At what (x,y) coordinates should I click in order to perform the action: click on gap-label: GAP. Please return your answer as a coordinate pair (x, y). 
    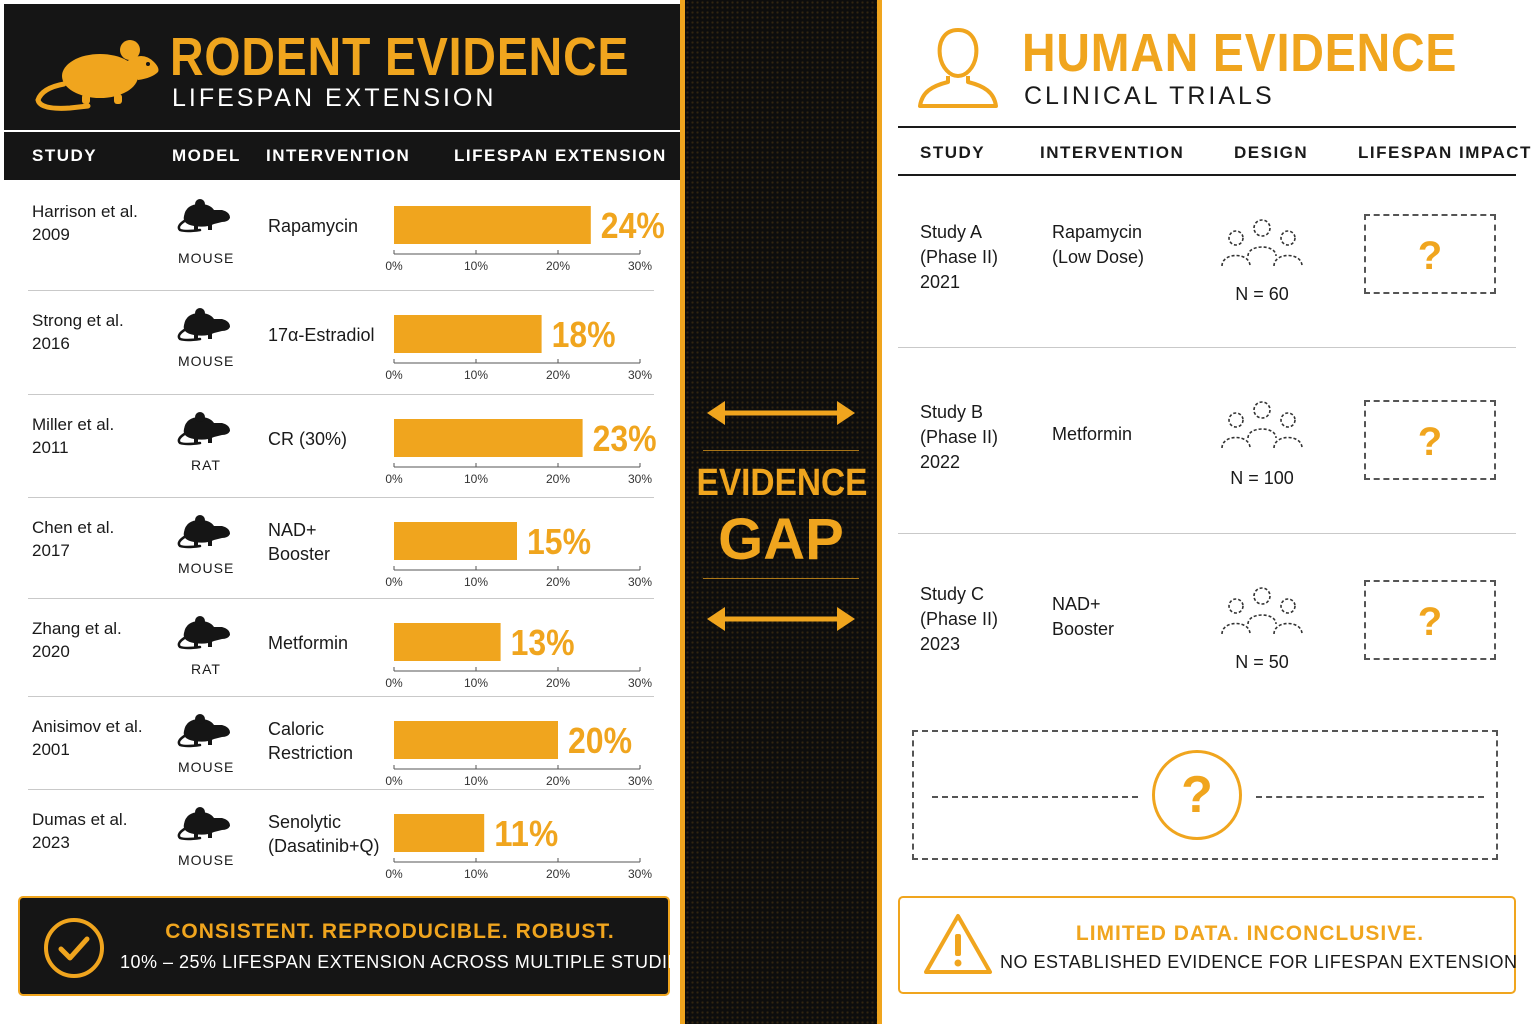
    Looking at the image, I should click on (781, 539).